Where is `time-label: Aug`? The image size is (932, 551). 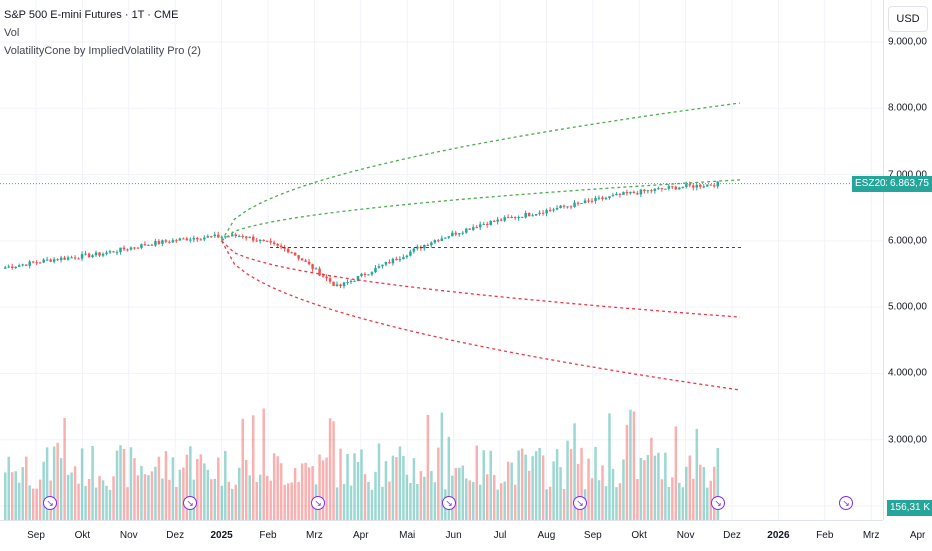 time-label: Aug is located at coordinates (546, 535).